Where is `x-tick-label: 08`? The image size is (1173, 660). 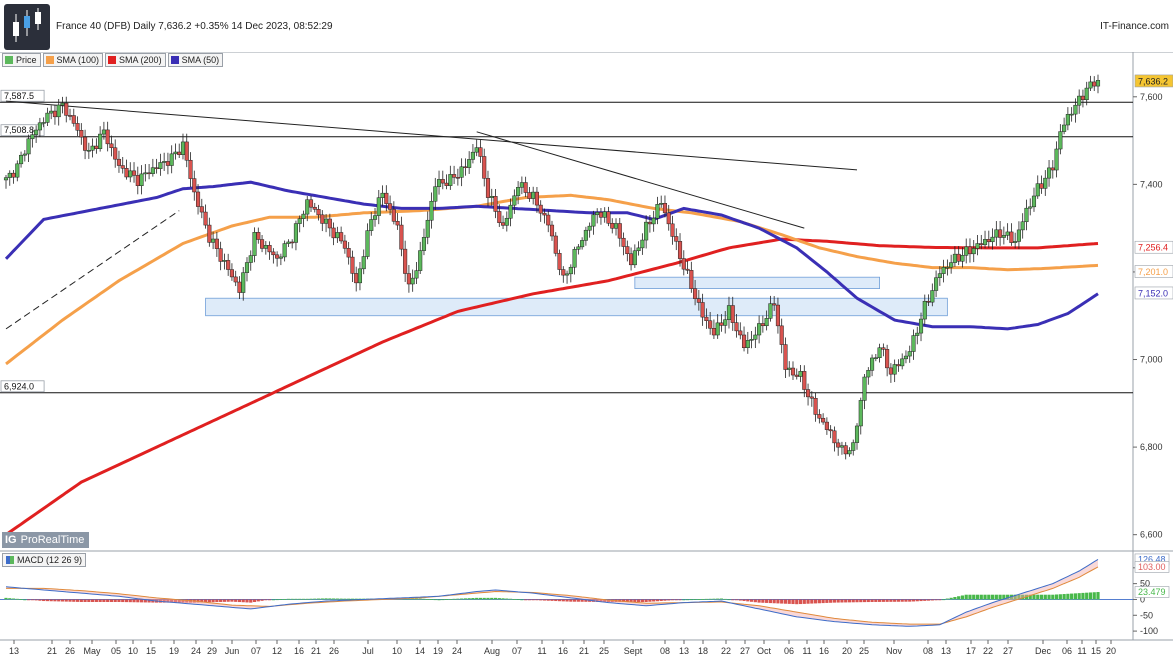 x-tick-label: 08 is located at coordinates (928, 651).